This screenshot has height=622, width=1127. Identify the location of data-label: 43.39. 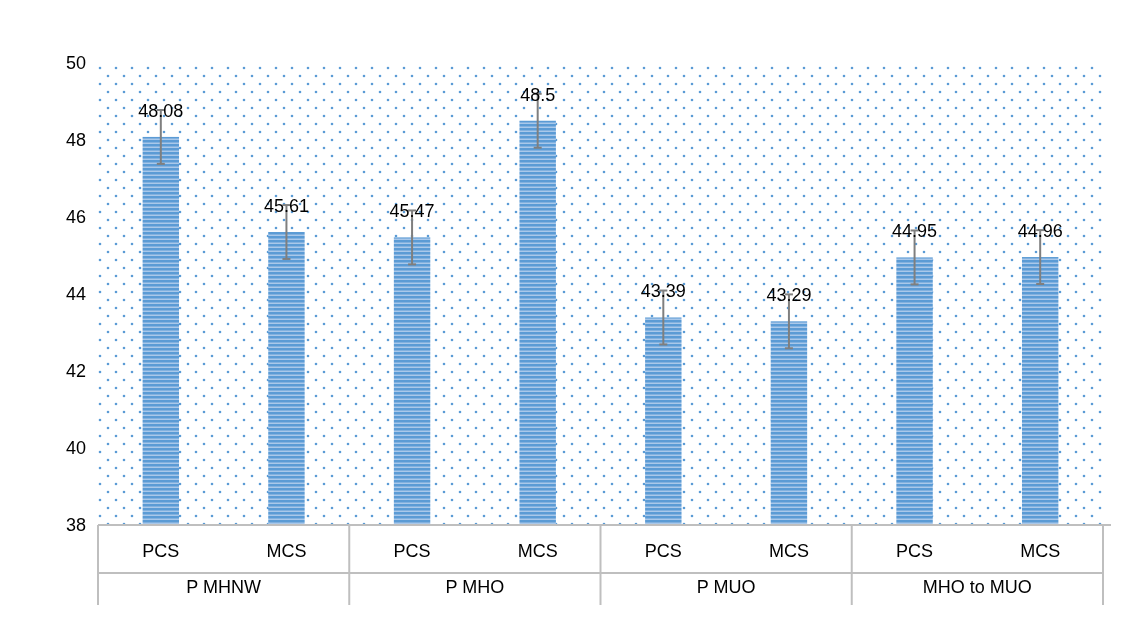
(663, 291).